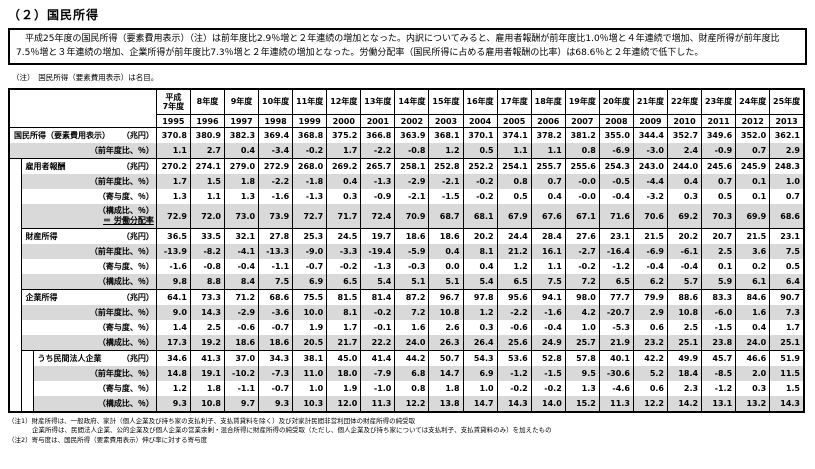 This screenshot has height=469, width=815. Describe the element at coordinates (207, 251) in the screenshot. I see `value-cell: -8.2` at that location.